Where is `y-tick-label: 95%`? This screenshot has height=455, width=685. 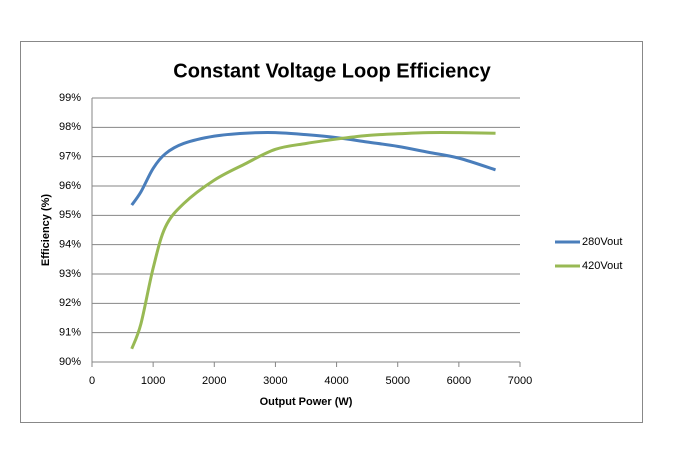
y-tick-label: 95% is located at coordinates (70, 215).